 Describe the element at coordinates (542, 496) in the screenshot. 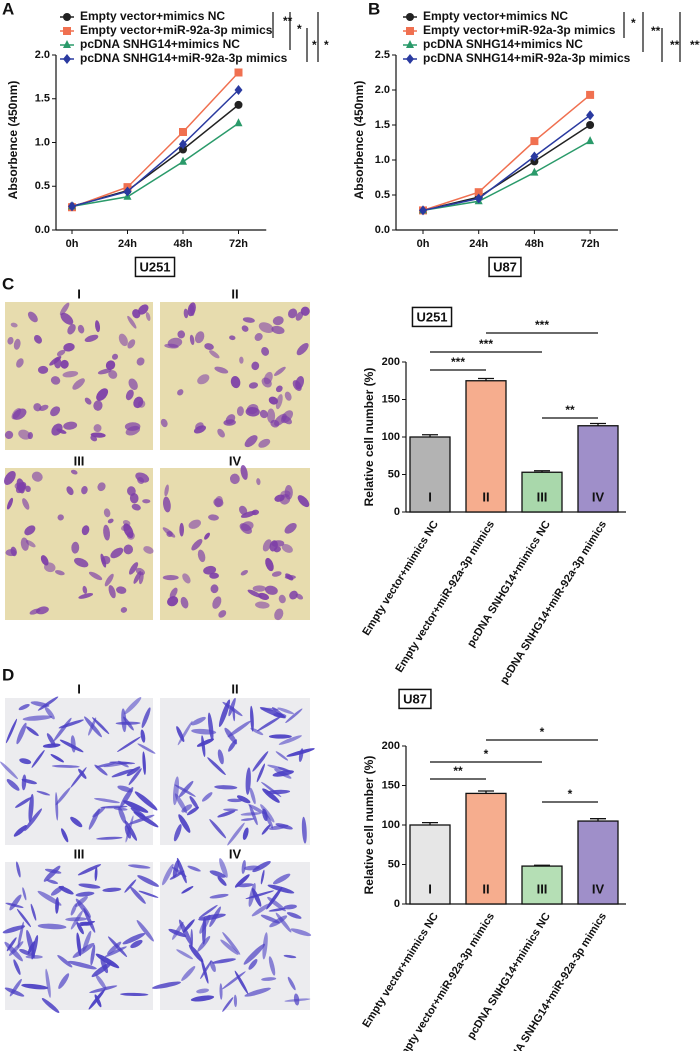

I see `bar-label: III` at that location.